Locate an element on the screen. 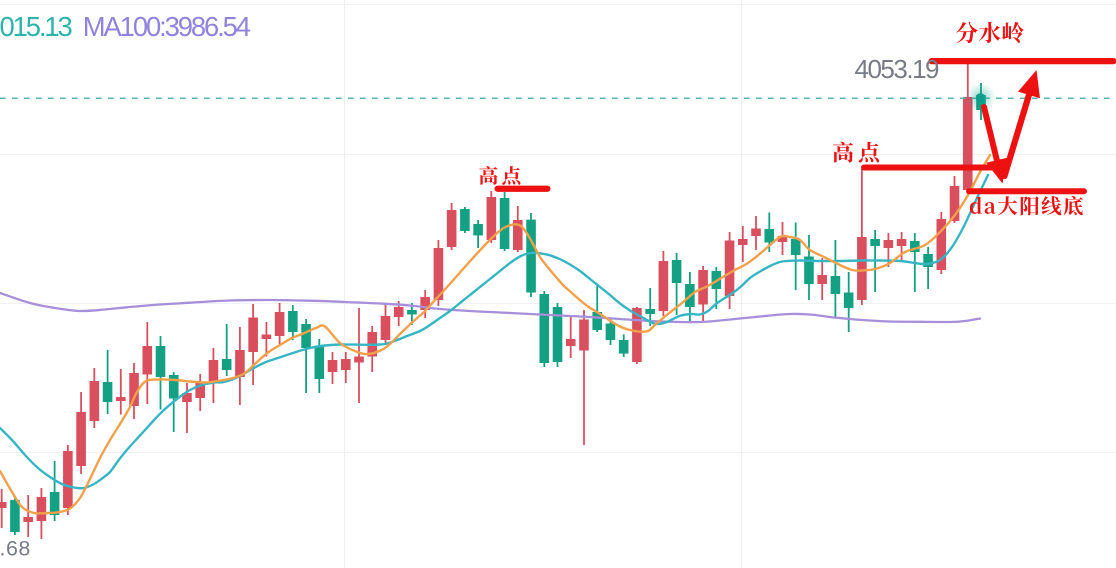 The image size is (1116, 568). svg-text: 4053.19 is located at coordinates (897, 69).